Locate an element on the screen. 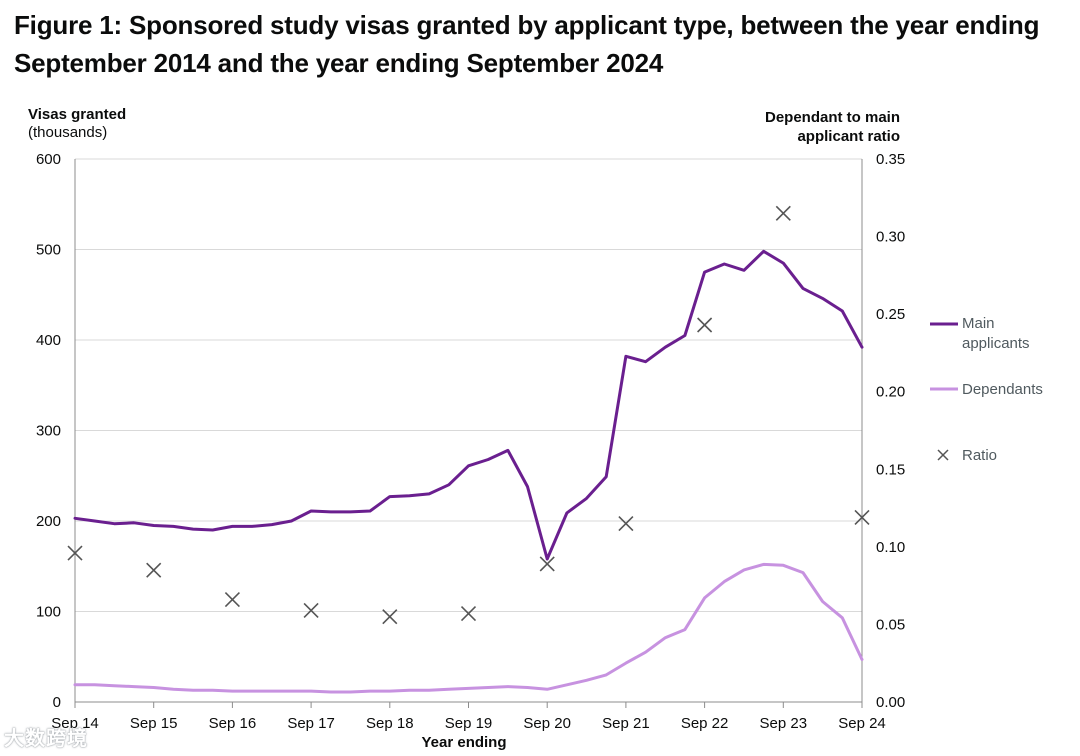 This screenshot has width=1080, height=756. y-axis-label-line-1: Visas granted is located at coordinates (77, 114).